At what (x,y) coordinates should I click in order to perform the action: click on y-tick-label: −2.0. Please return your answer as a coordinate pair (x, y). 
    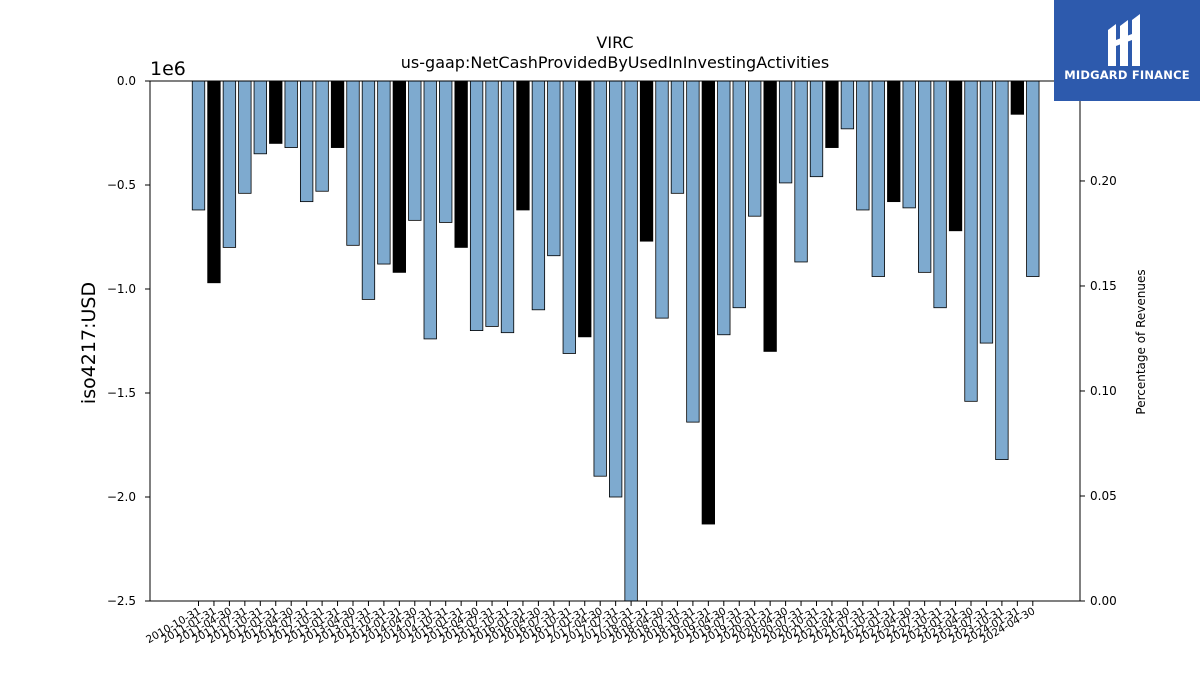
    Looking at the image, I should click on (121, 497).